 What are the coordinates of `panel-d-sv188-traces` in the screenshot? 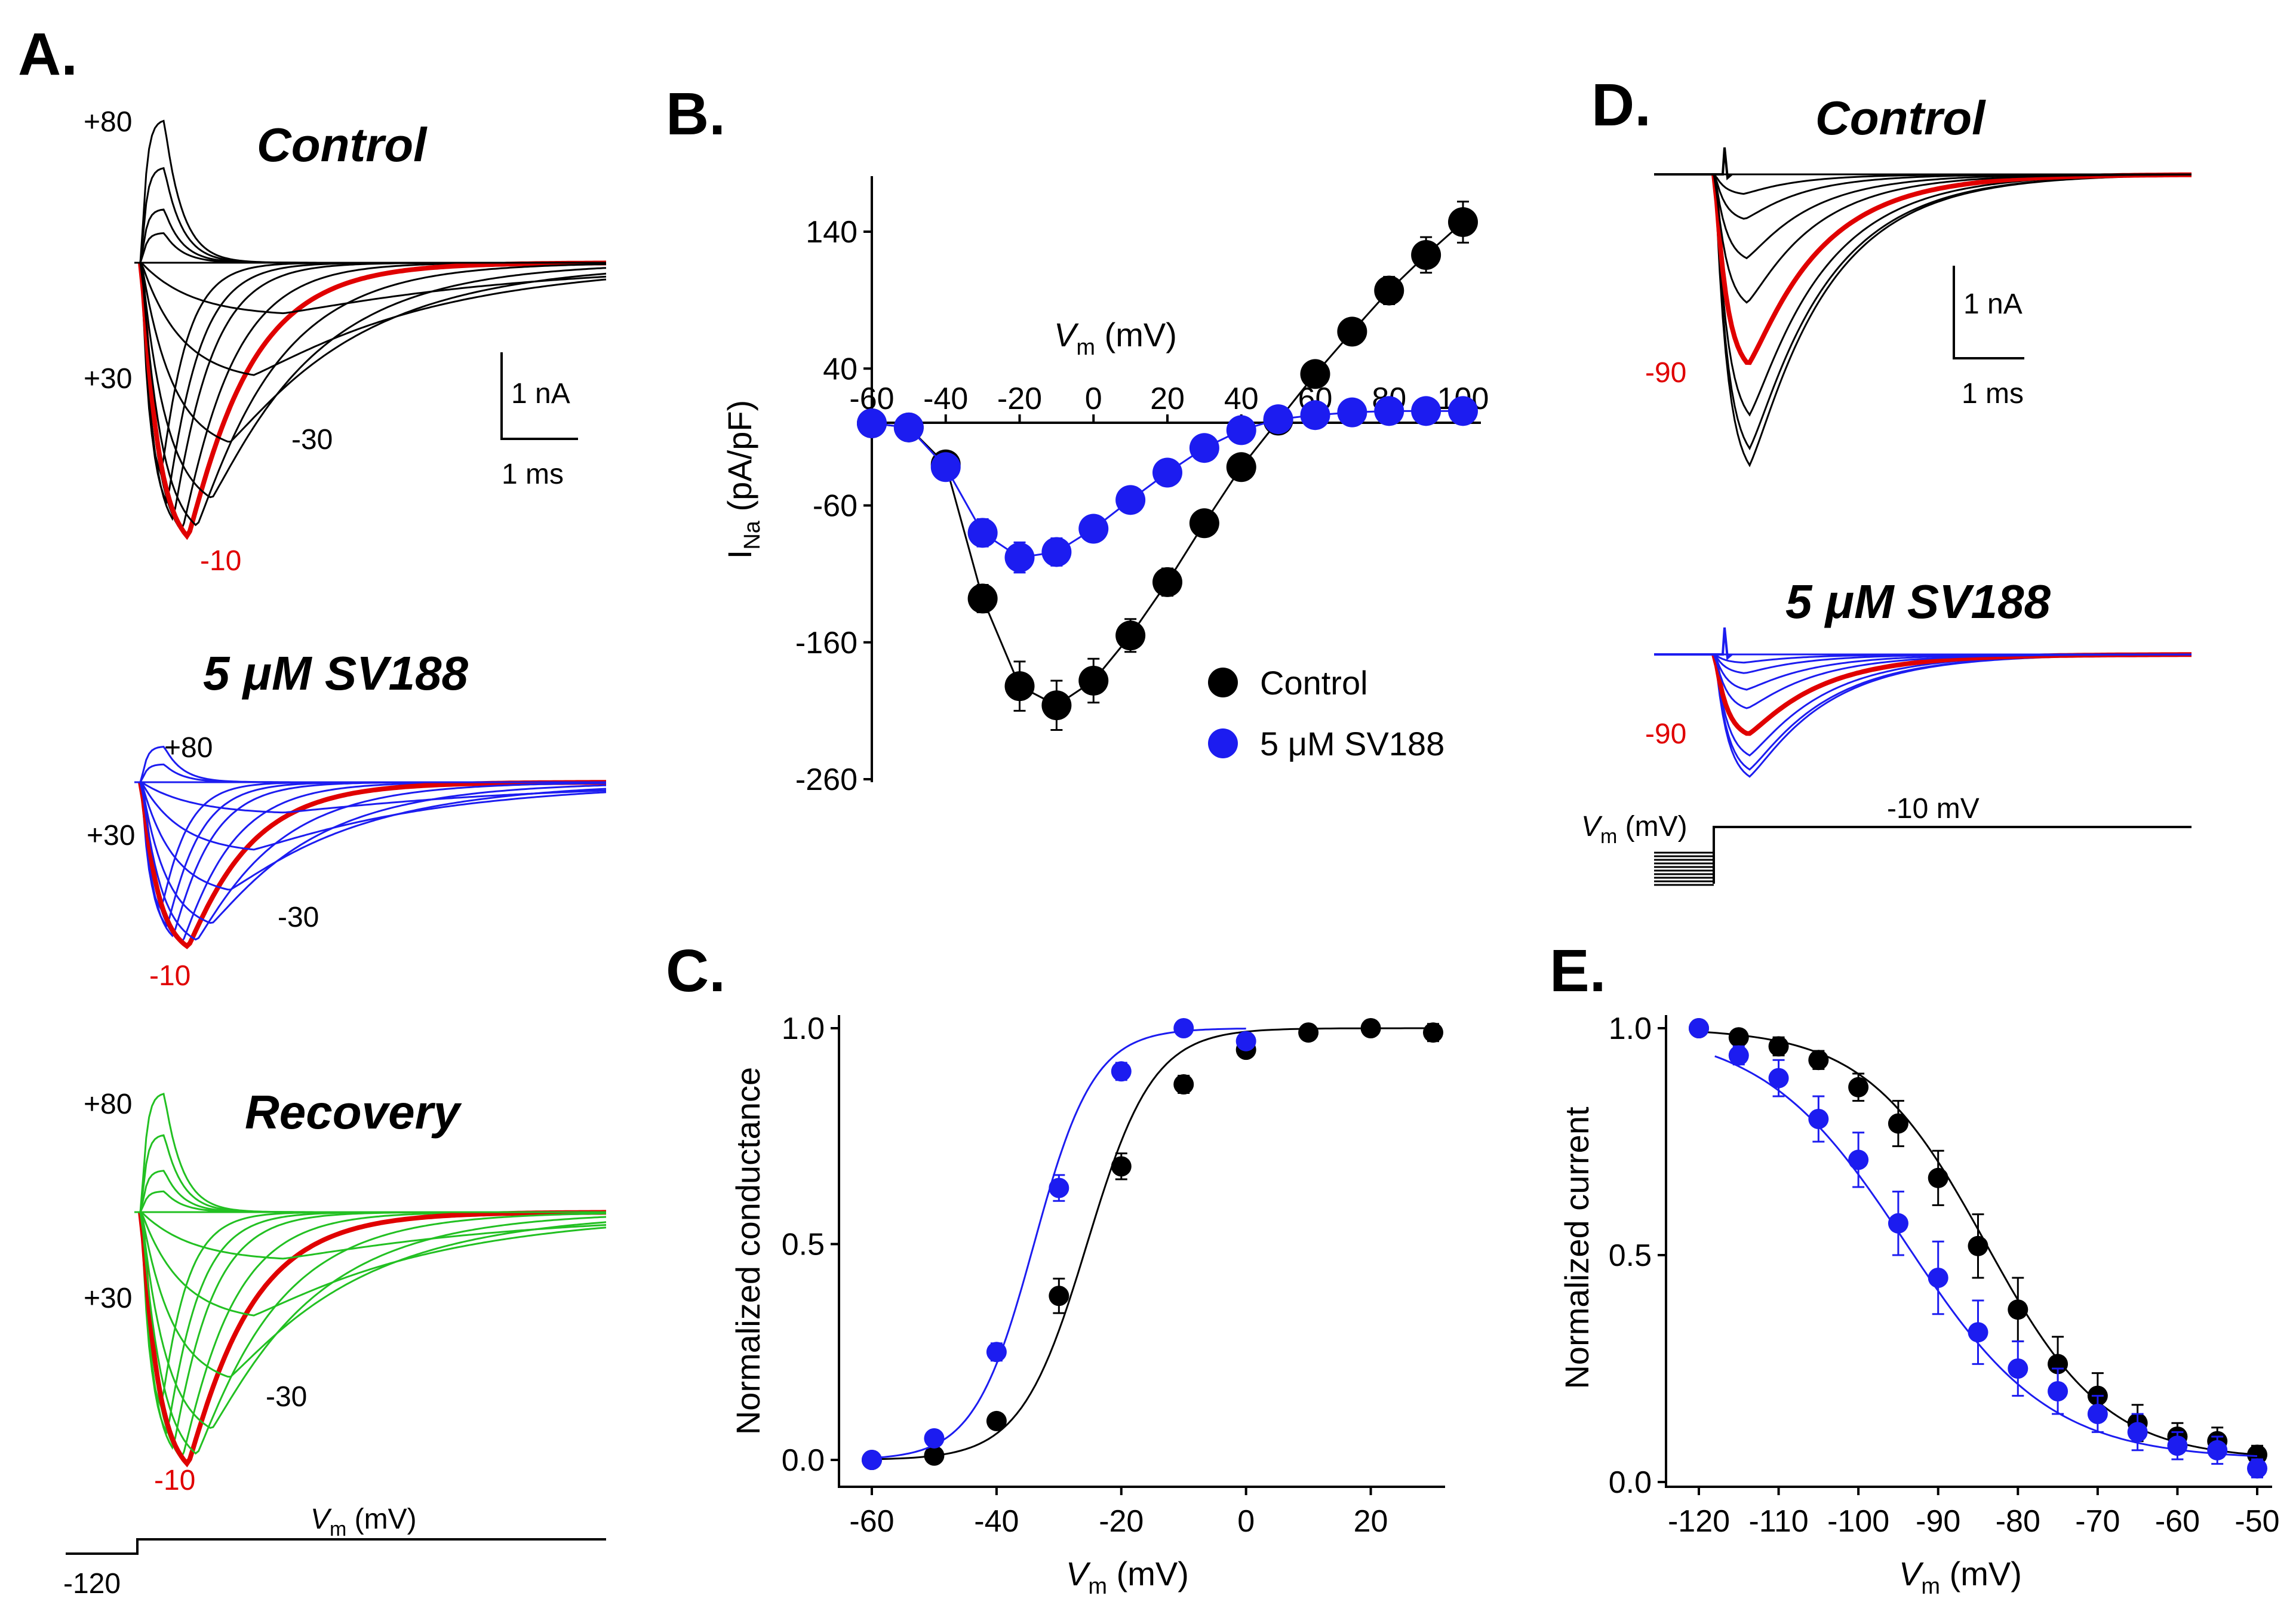 It's located at (1923, 702).